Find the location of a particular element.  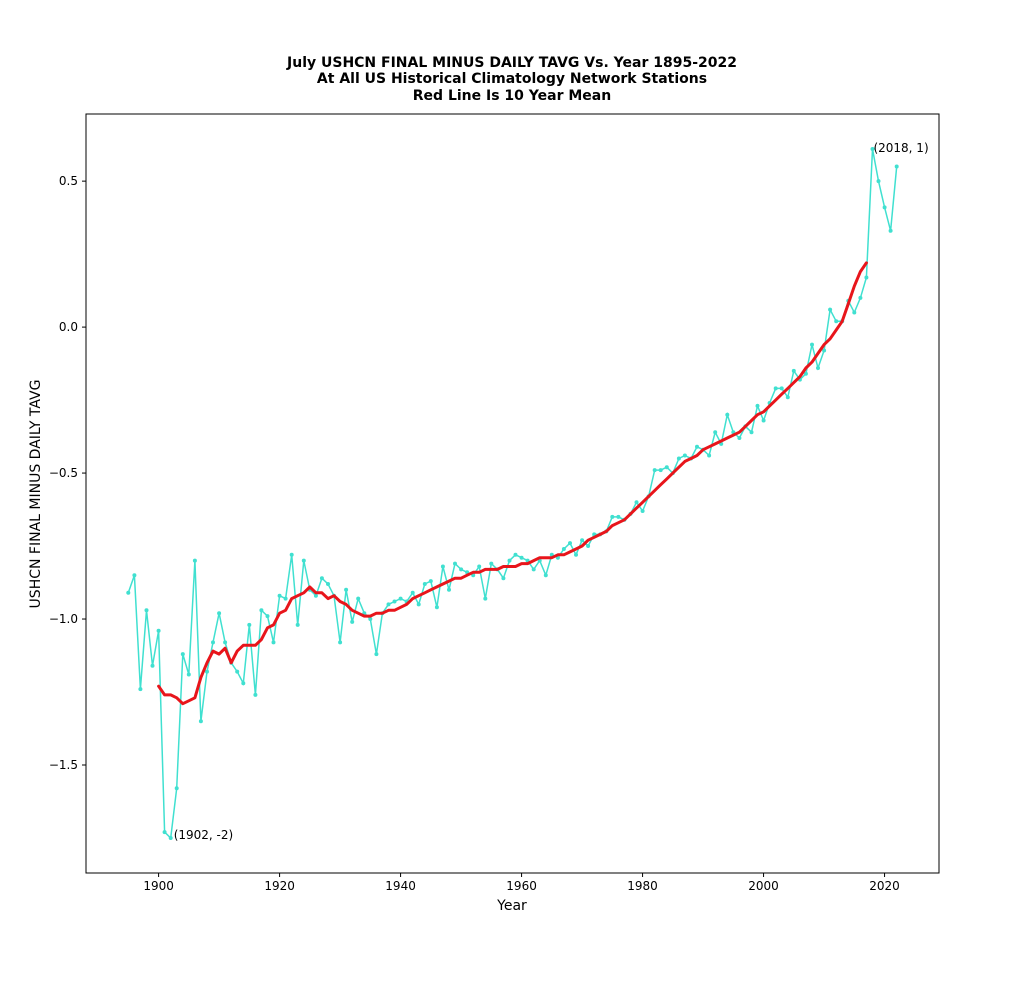

y-axis-label: USHCN FINAL MINUS DAILY TAVG is located at coordinates (36, 494).